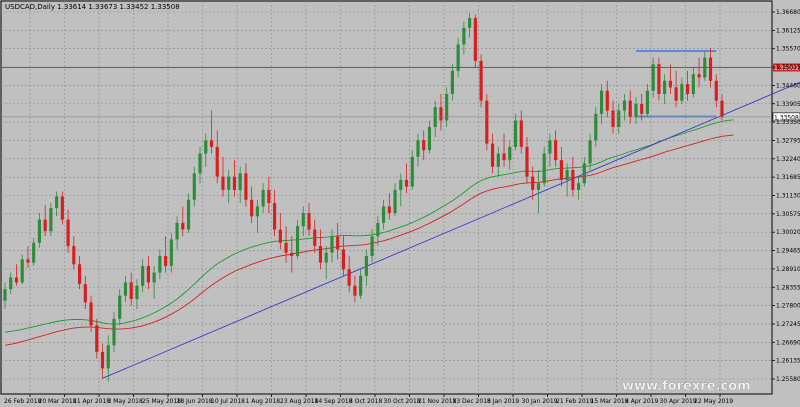  Describe the element at coordinates (91, 401) in the screenshot. I see `x-tick-label: 11 Apr 2018` at that location.